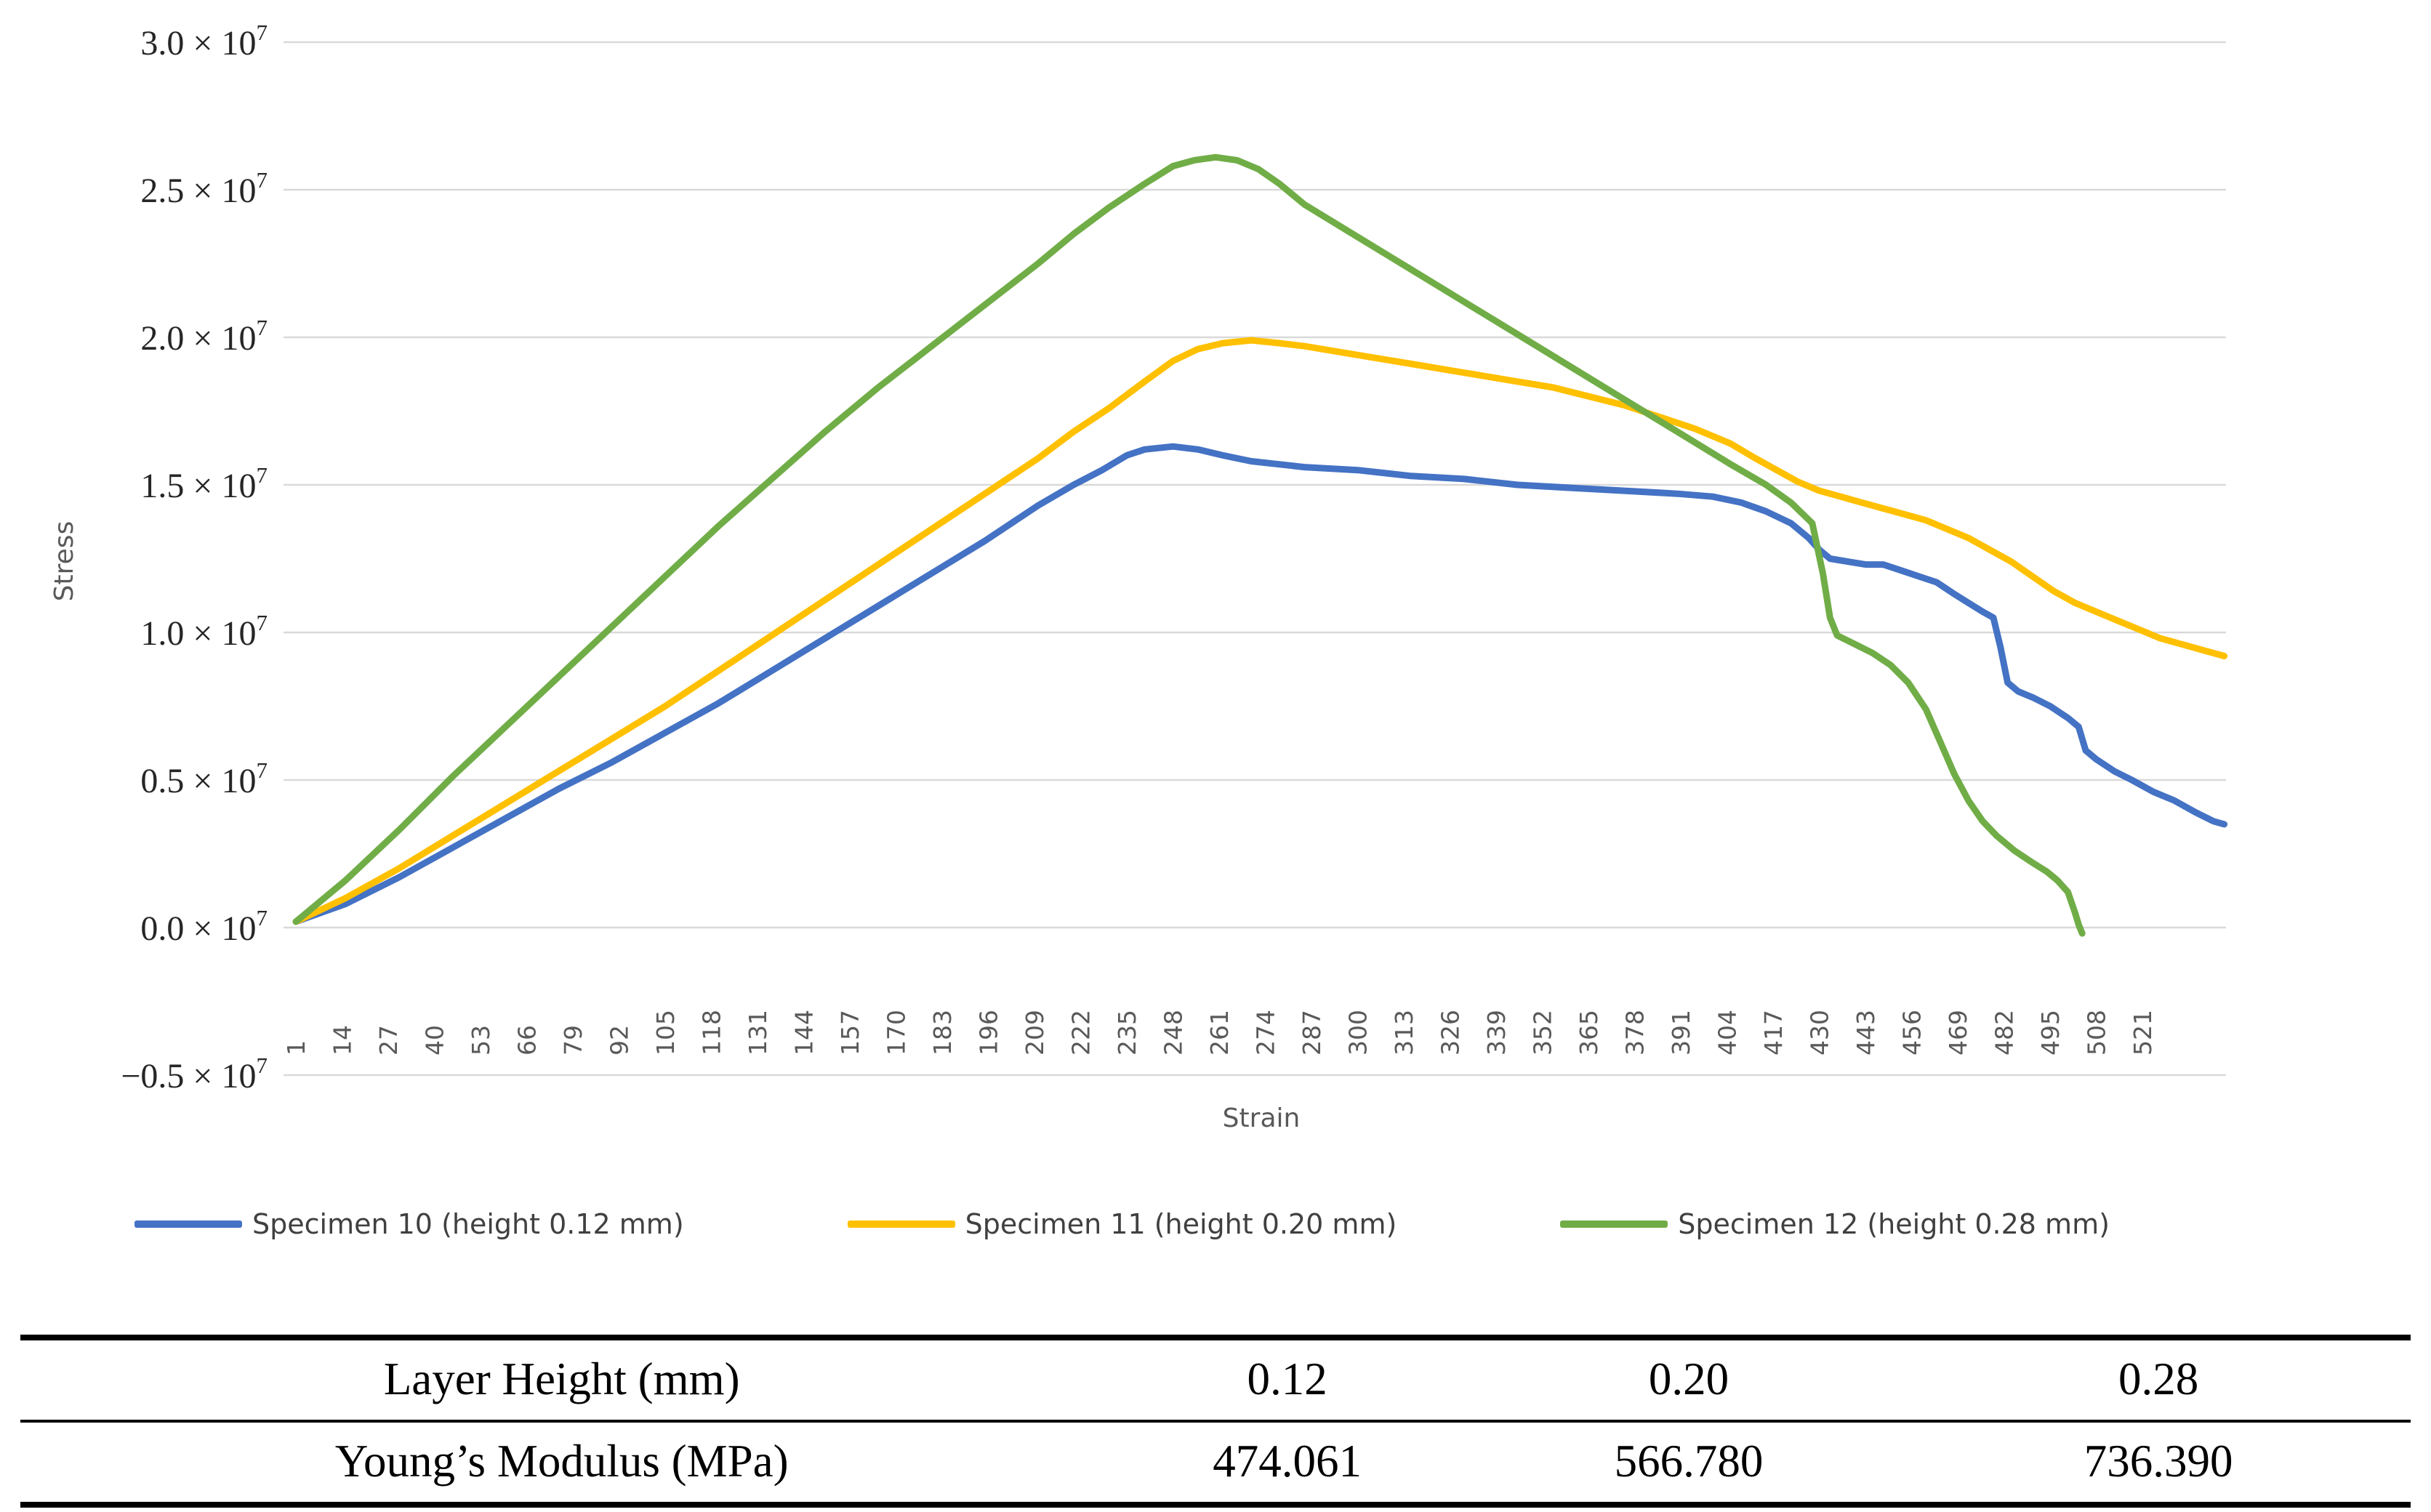 Image resolution: width=2431 pixels, height=1512 pixels. Describe the element at coordinates (527, 1040) in the screenshot. I see `x-tick-label: 66` at that location.